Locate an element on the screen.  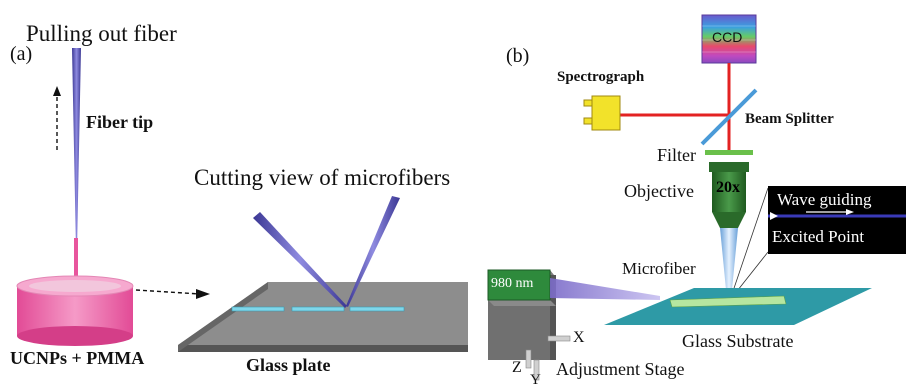
zoom-line-top is located at coordinates (749, 244).